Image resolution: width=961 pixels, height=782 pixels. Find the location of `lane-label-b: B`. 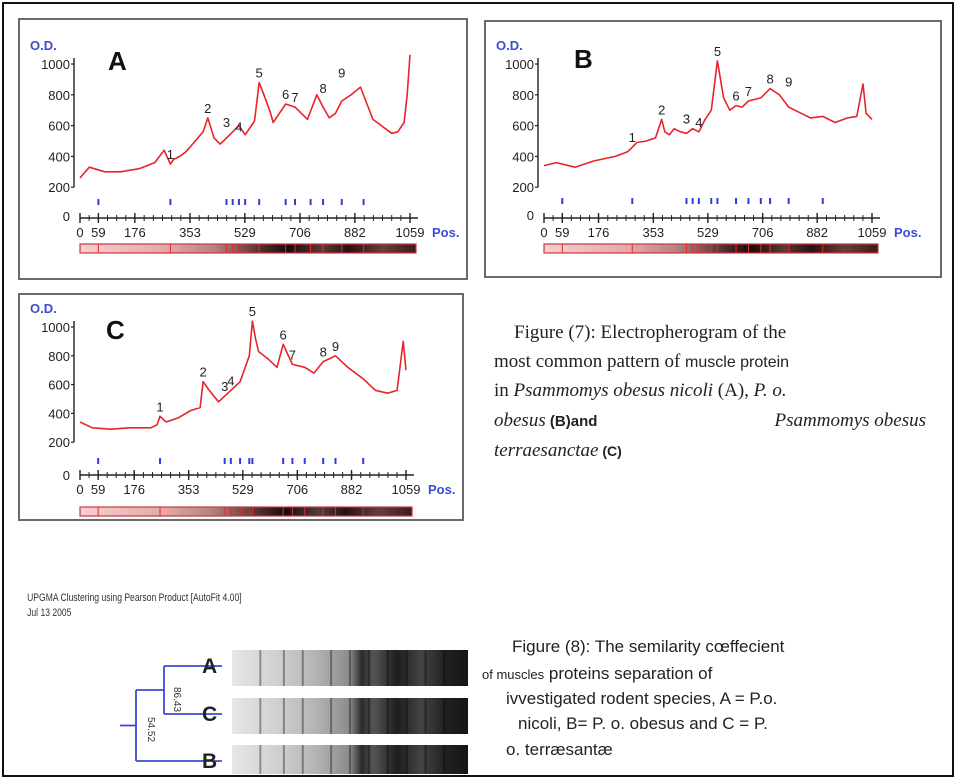

lane-label-b: B is located at coordinates (209, 761).